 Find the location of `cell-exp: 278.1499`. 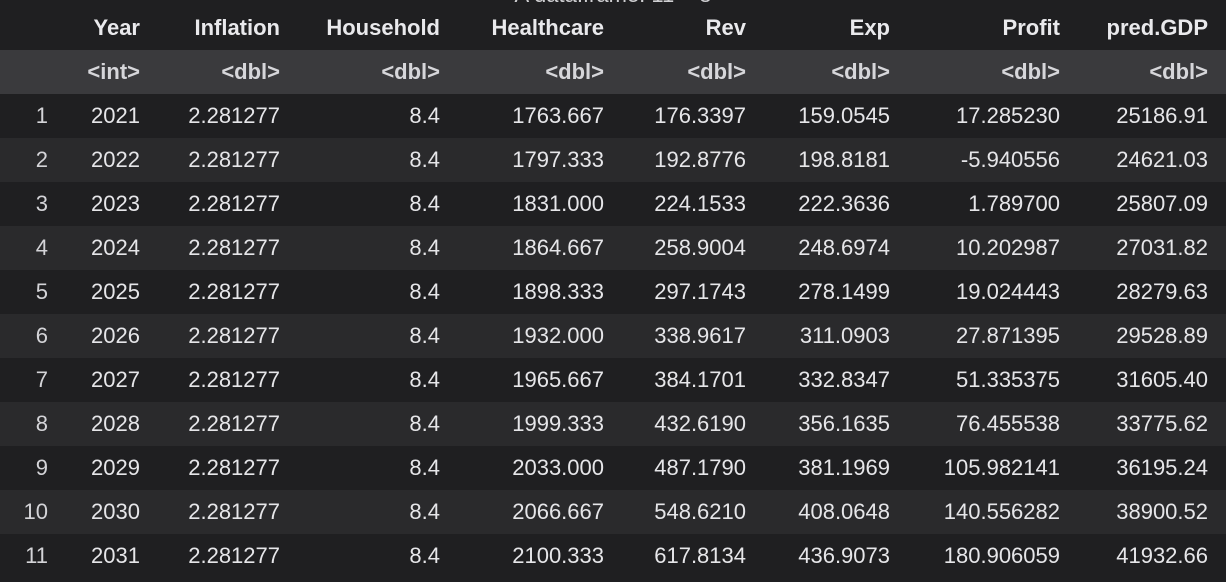

cell-exp: 278.1499 is located at coordinates (836, 292).